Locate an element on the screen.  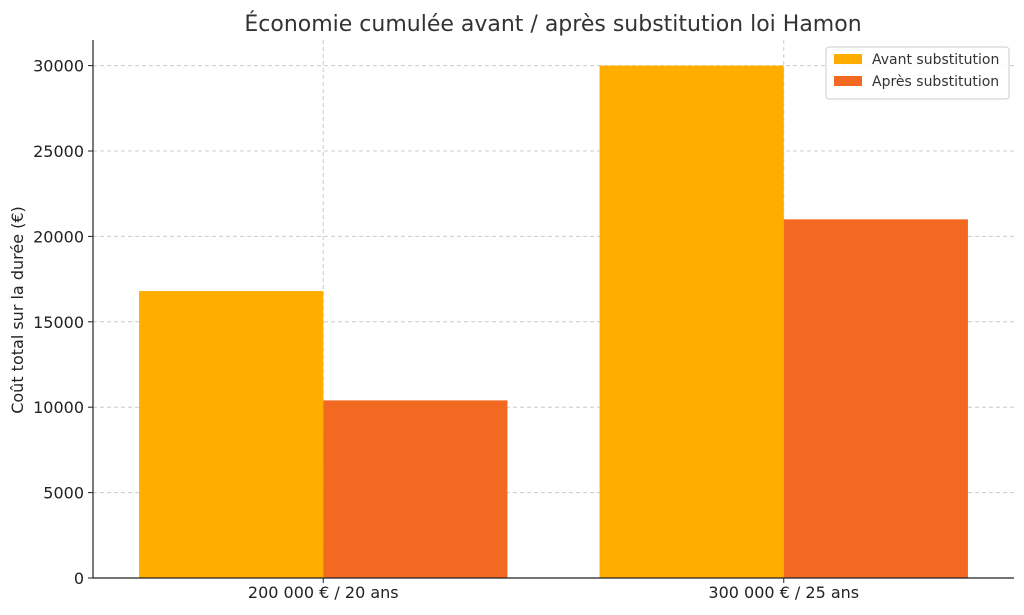
y-tick-label: 15000 is located at coordinates (58, 322).